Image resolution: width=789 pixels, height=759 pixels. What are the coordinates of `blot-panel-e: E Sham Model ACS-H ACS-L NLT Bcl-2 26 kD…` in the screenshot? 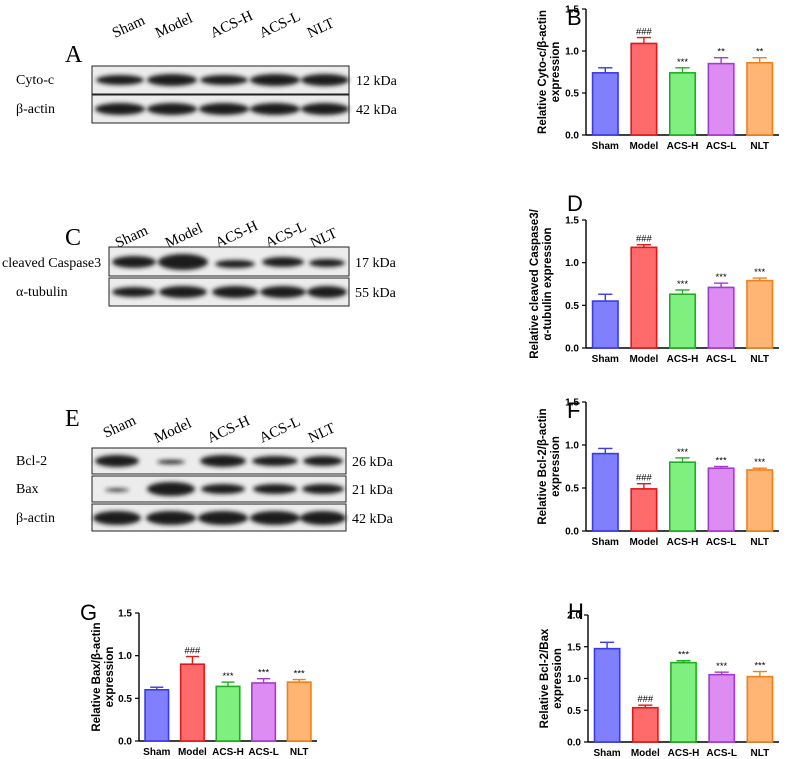 It's located at (205, 469).